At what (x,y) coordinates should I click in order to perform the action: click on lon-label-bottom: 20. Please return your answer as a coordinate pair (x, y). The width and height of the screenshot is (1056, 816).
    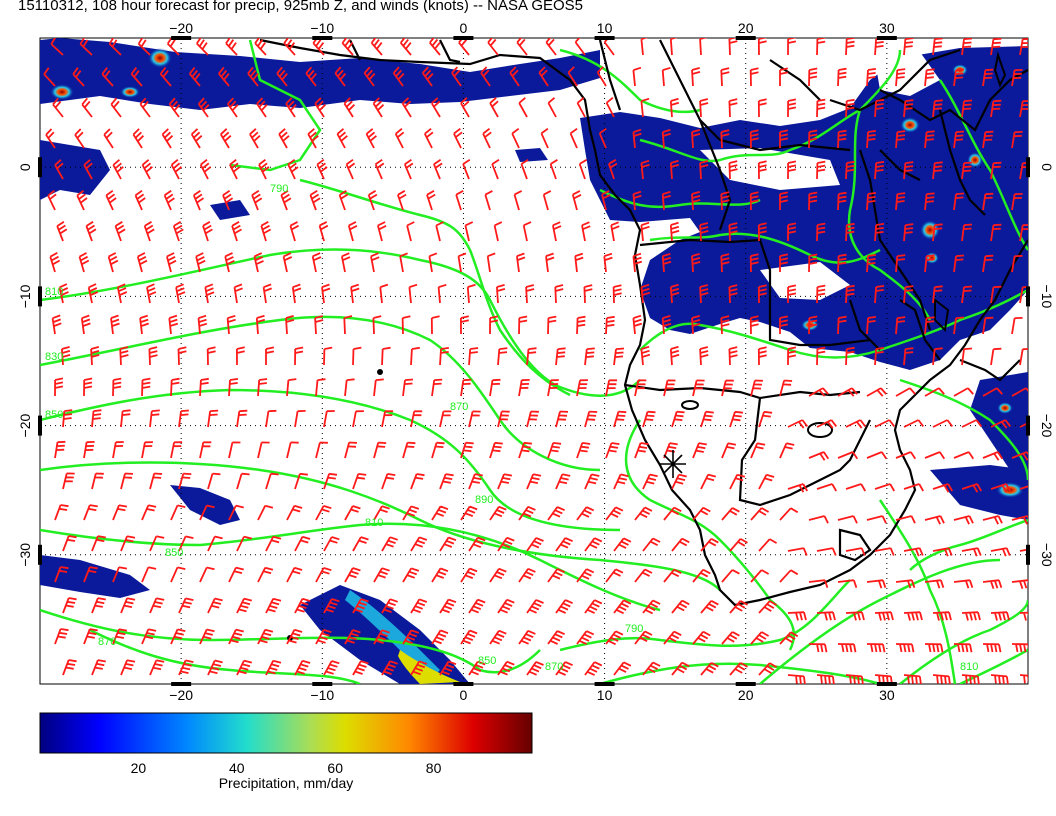
    Looking at the image, I should click on (746, 695).